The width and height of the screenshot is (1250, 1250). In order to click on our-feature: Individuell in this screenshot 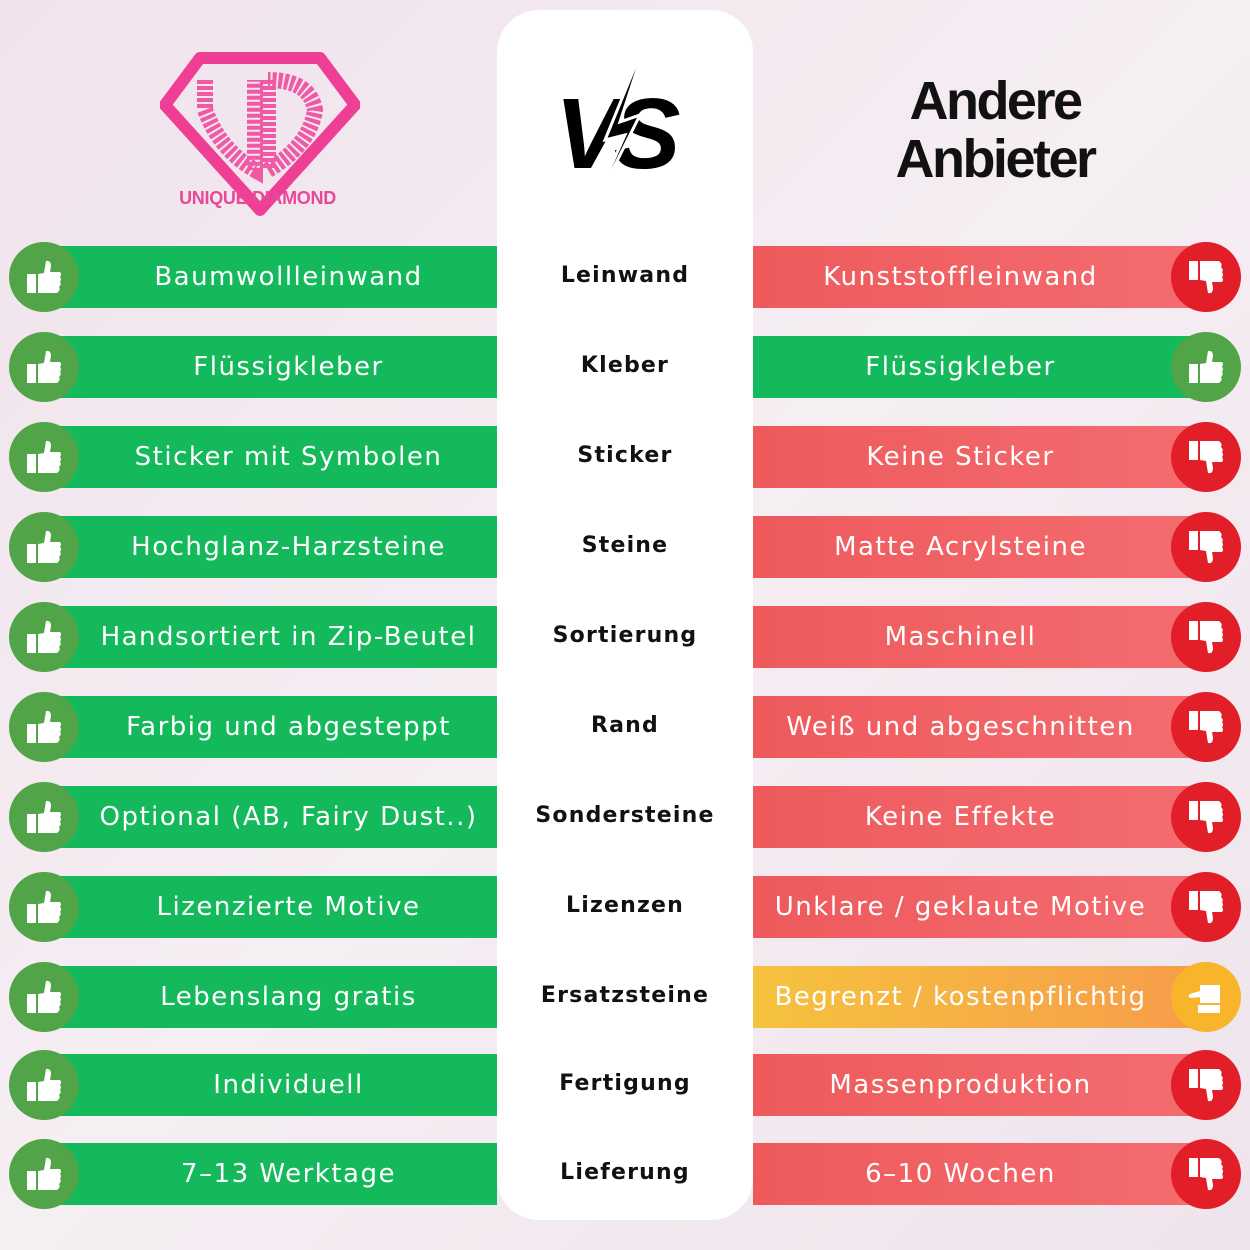, I will do `click(268, 1085)`.